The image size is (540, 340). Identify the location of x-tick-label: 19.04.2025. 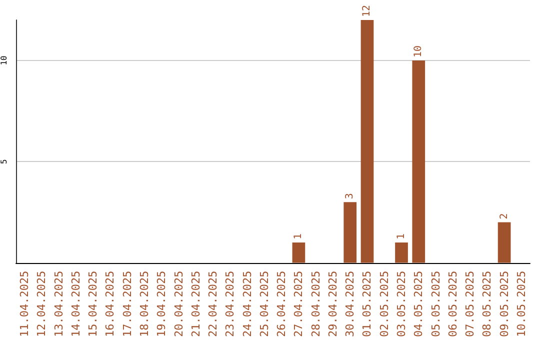
(161, 304).